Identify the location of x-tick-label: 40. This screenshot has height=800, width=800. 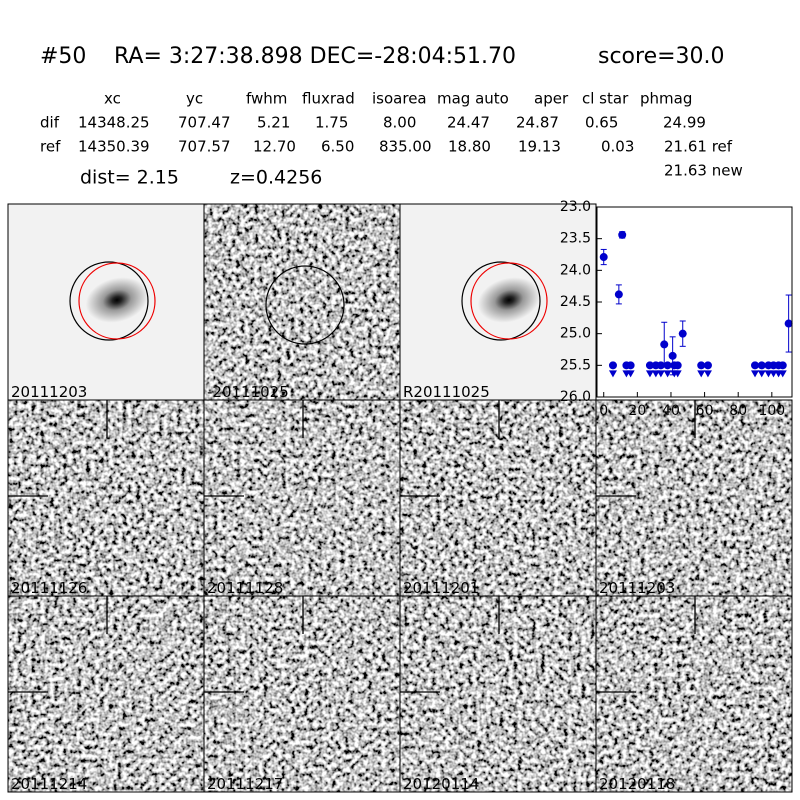
(671, 411).